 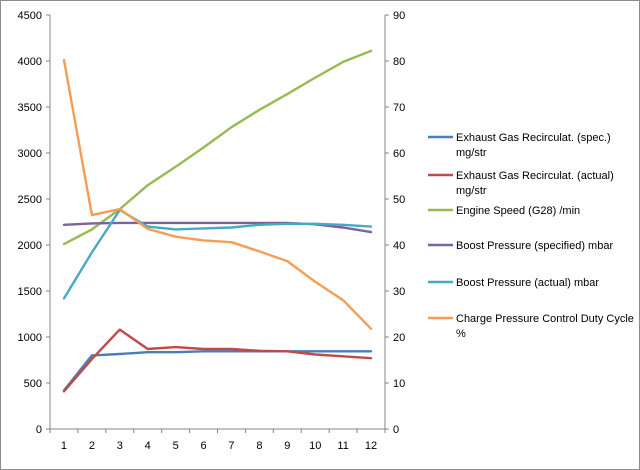 I want to click on right-y-tick-label: 40, so click(x=399, y=246).